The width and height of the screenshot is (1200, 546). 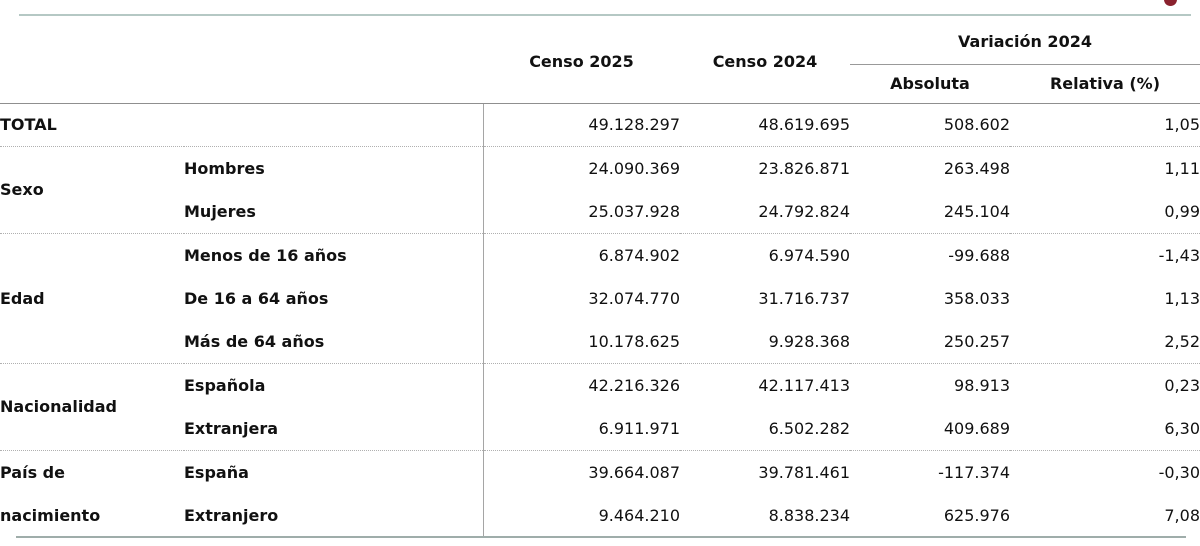 I want to click on cell-variacion-absoluta: 358.033, so click(x=976, y=298).